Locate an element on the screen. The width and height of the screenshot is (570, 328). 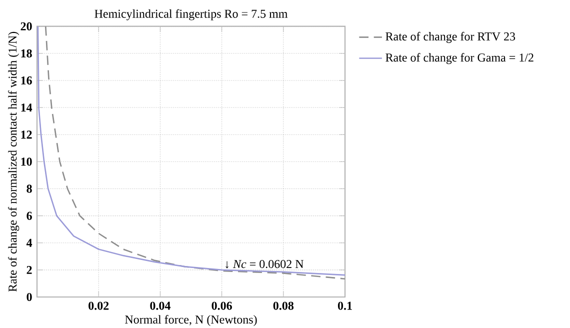
y-tick-label: 4 is located at coordinates (29, 242).